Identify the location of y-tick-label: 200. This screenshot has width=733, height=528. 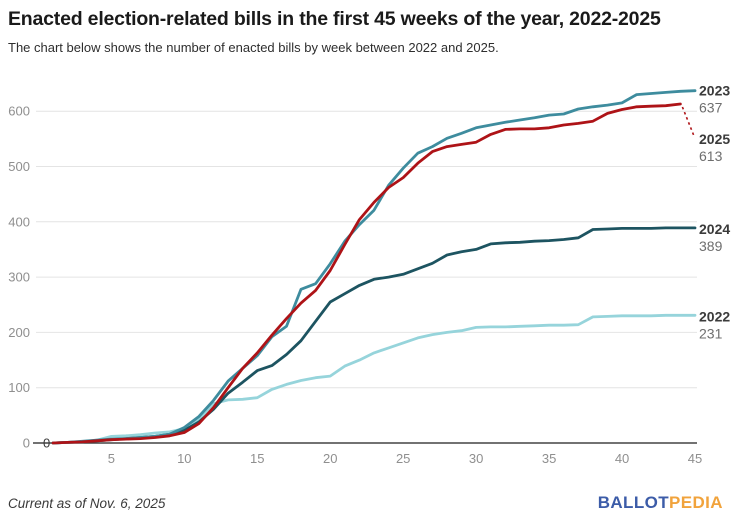
(19, 332).